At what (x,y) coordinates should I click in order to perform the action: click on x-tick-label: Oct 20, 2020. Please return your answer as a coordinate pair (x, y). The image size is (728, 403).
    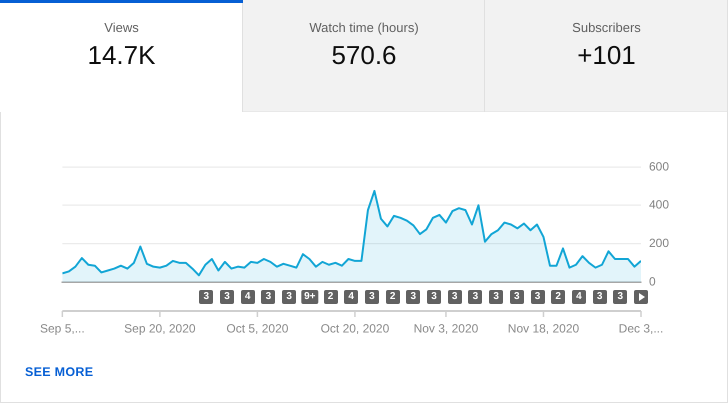
    Looking at the image, I should click on (355, 329).